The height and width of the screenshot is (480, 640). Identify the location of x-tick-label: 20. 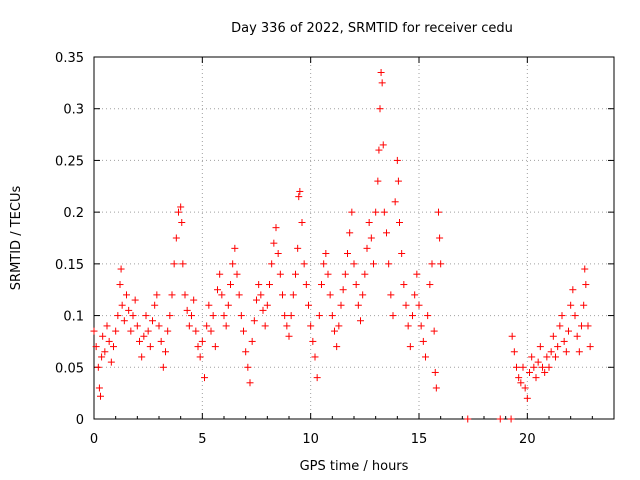
(527, 439).